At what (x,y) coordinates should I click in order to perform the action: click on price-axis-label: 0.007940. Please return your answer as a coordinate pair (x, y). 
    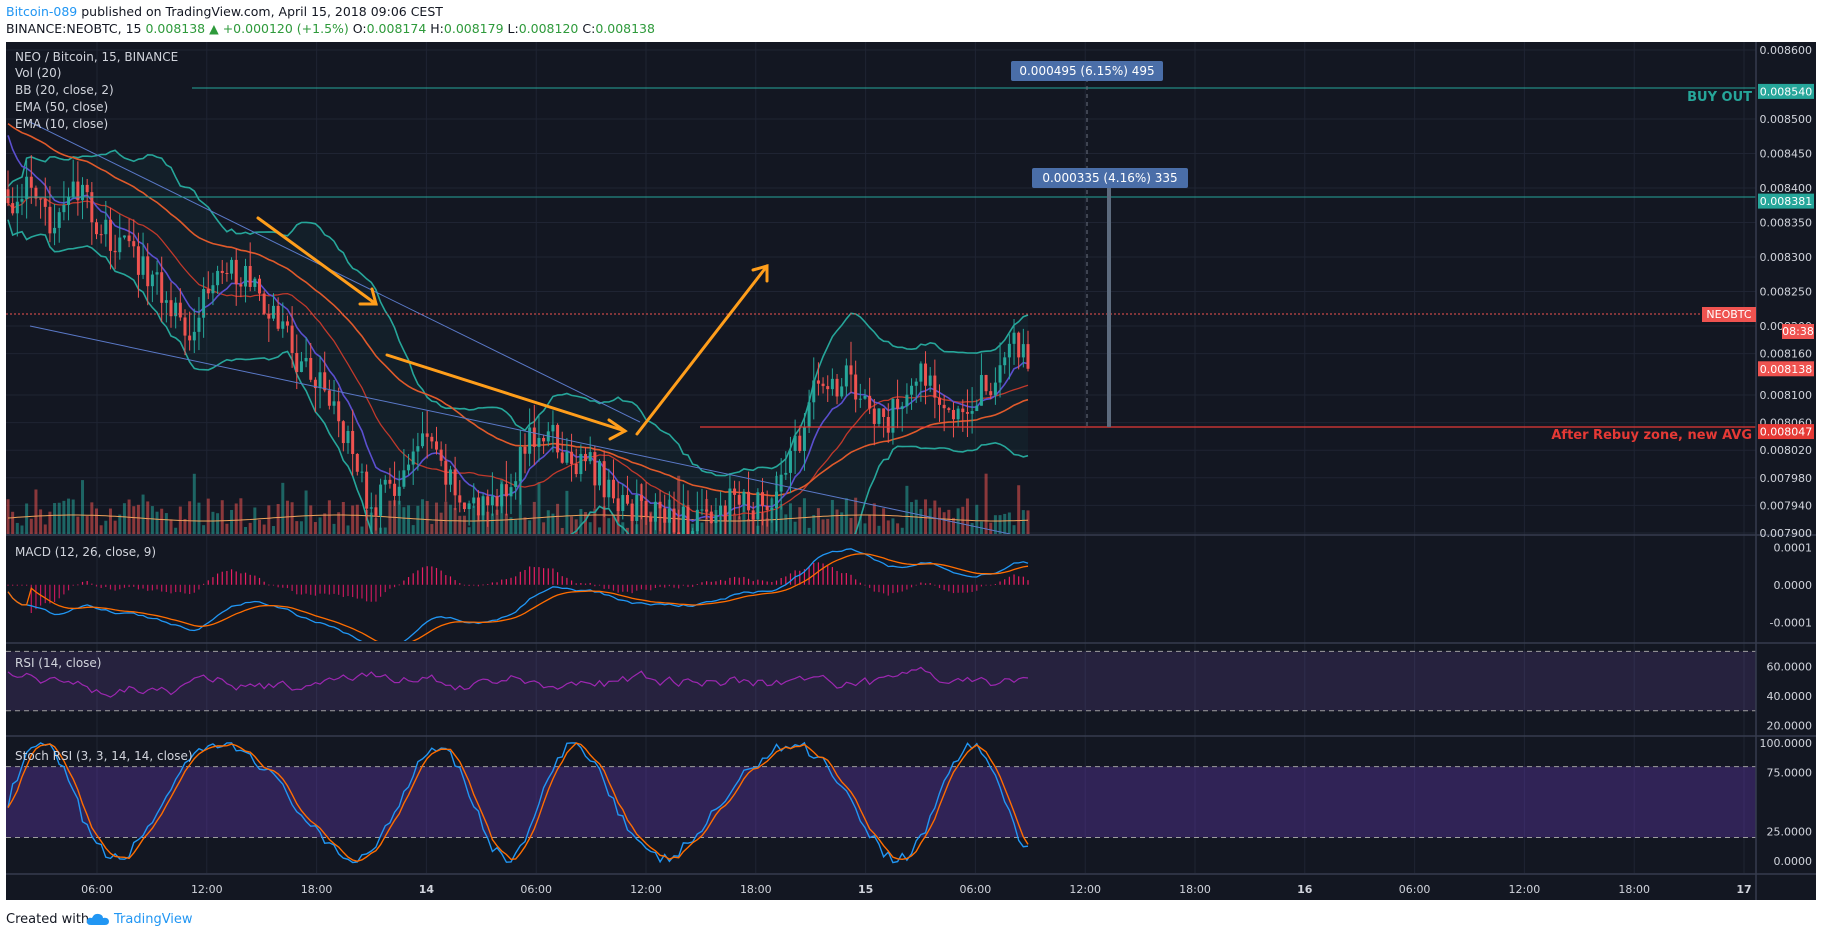
    Looking at the image, I should click on (1786, 505).